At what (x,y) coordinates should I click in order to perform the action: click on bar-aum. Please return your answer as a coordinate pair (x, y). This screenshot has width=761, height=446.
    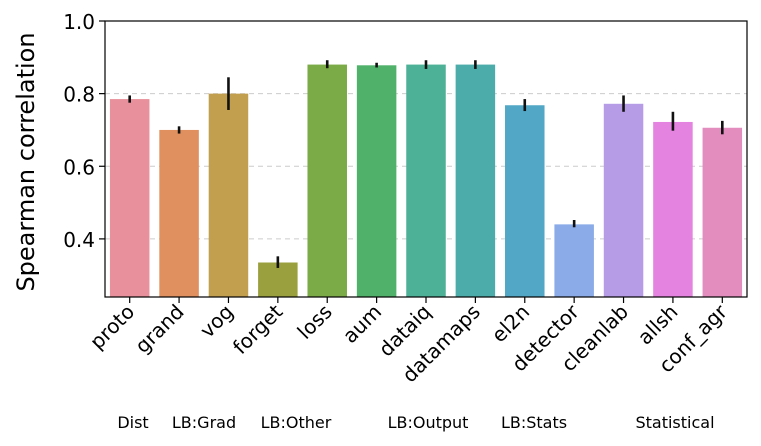
    Looking at the image, I should click on (376, 181).